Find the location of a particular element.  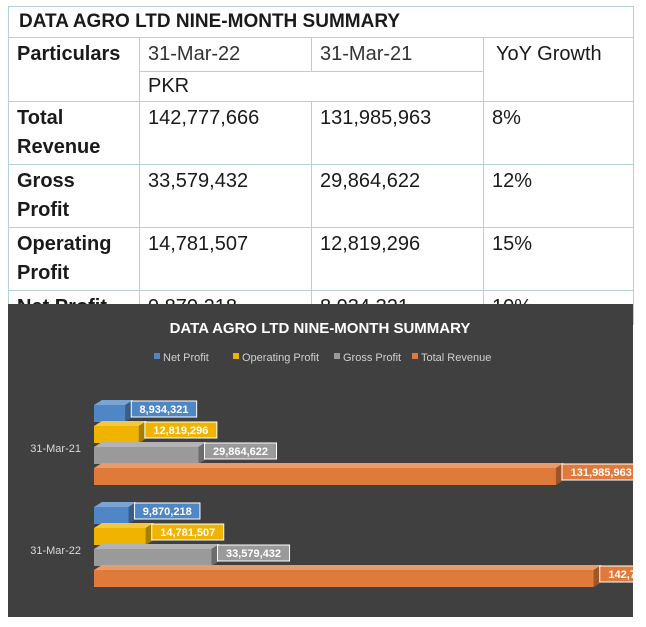

category-label: 31-Mar-21 is located at coordinates (55, 449).